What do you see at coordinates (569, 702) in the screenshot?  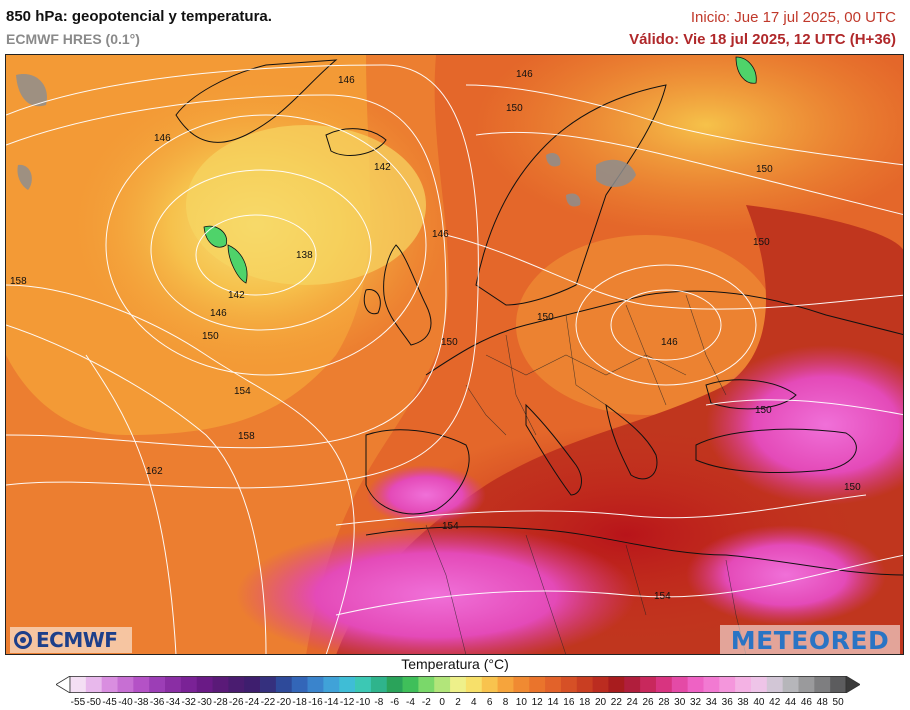 I see `colorbar-tick-label: 16` at bounding box center [569, 702].